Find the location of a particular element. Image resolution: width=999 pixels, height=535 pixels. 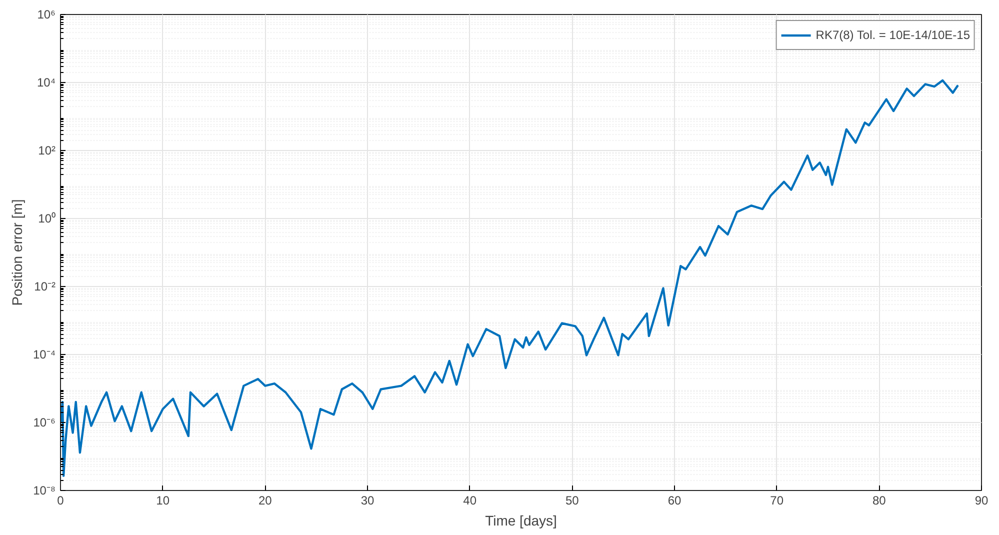

y-tick-label: 10² is located at coordinates (47, 151).